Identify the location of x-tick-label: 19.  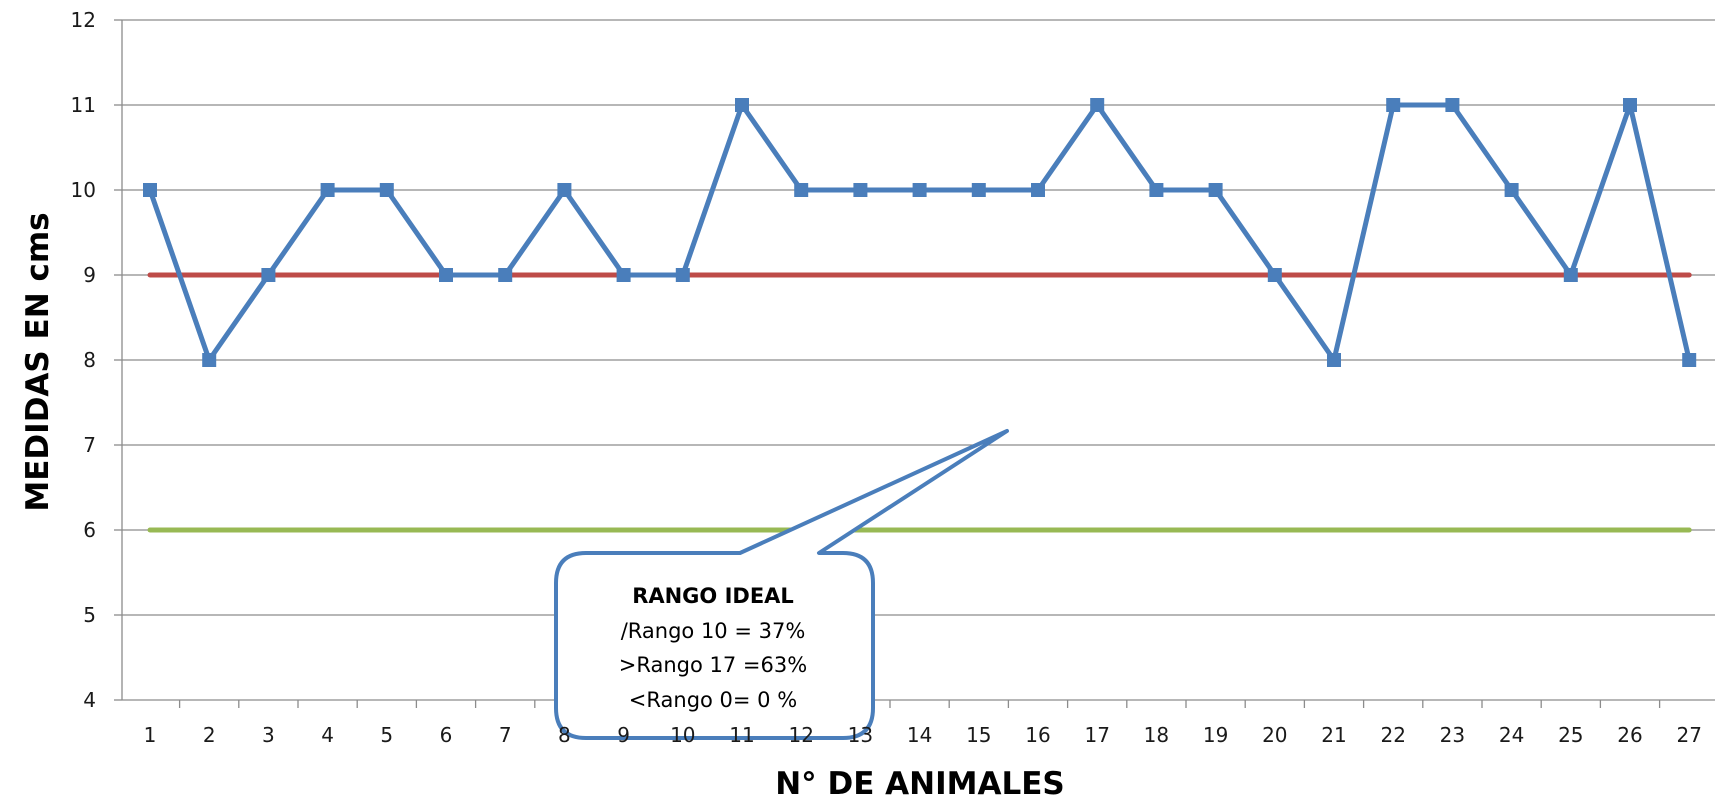
(1215, 735).